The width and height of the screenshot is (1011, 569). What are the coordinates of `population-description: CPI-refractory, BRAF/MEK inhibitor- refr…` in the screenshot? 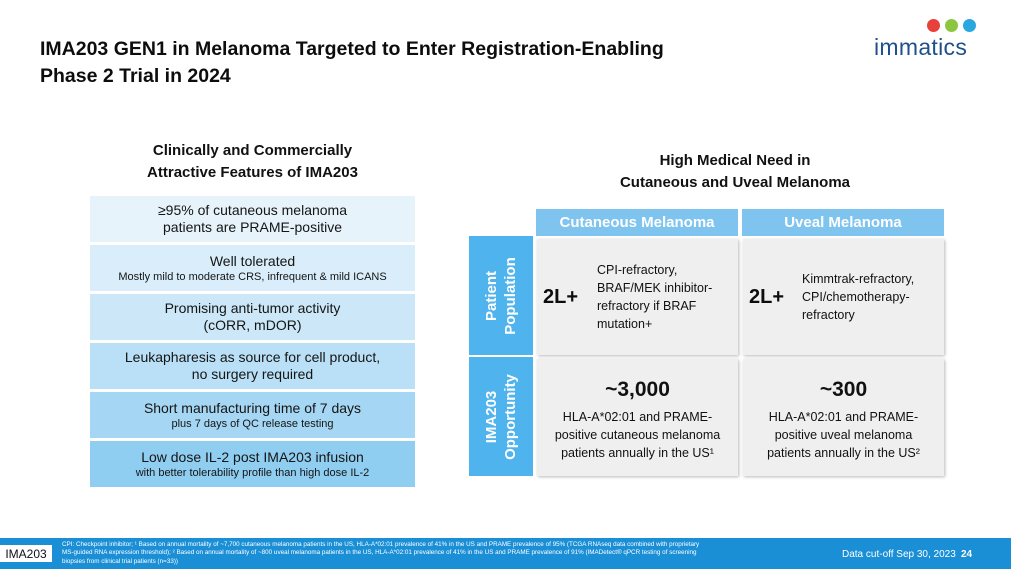 It's located at (654, 297).